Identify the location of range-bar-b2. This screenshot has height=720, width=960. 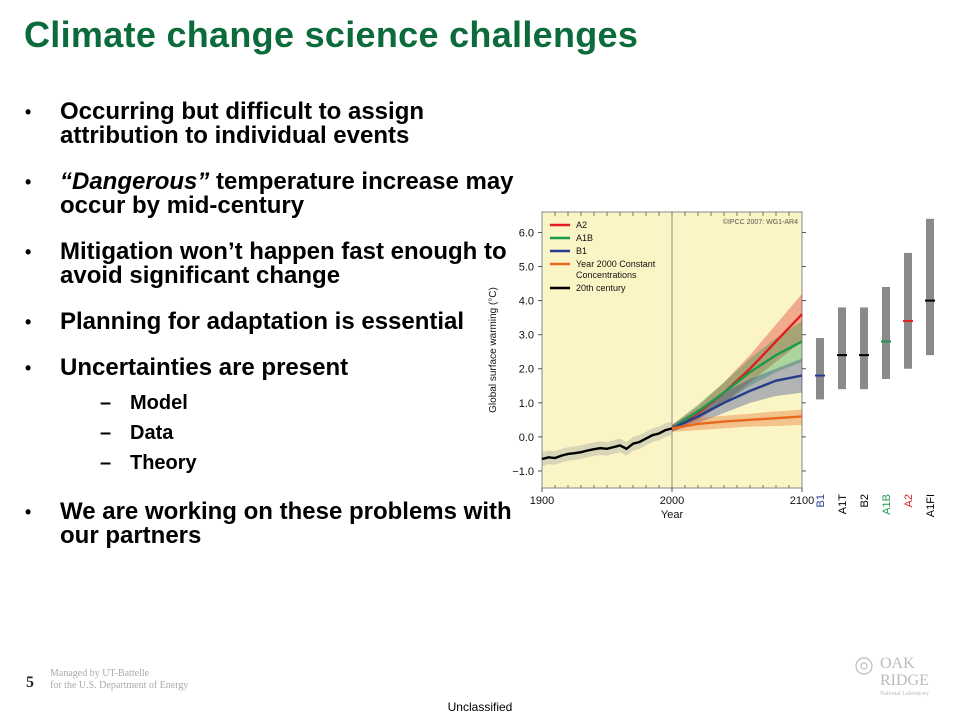
(864, 348).